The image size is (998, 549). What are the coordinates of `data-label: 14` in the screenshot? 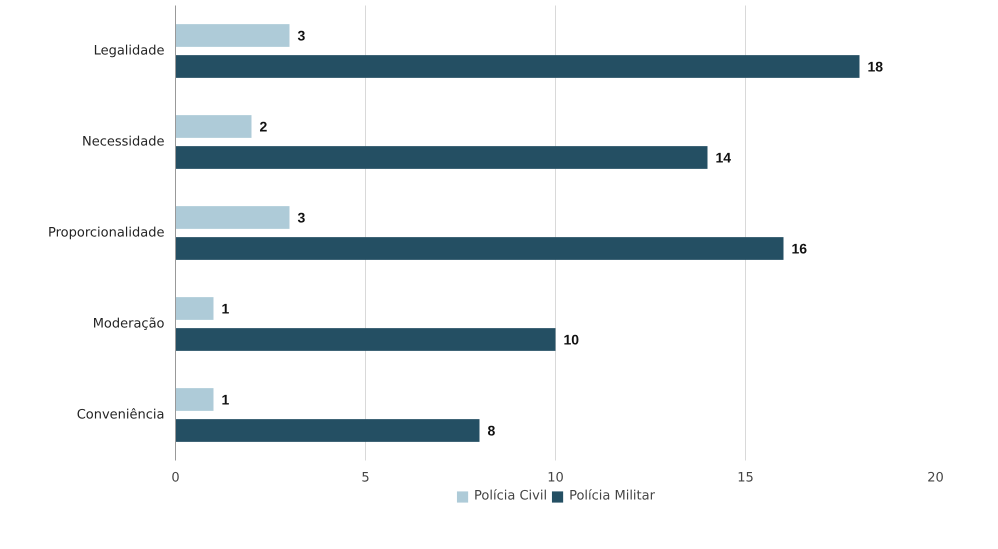 It's located at (724, 157).